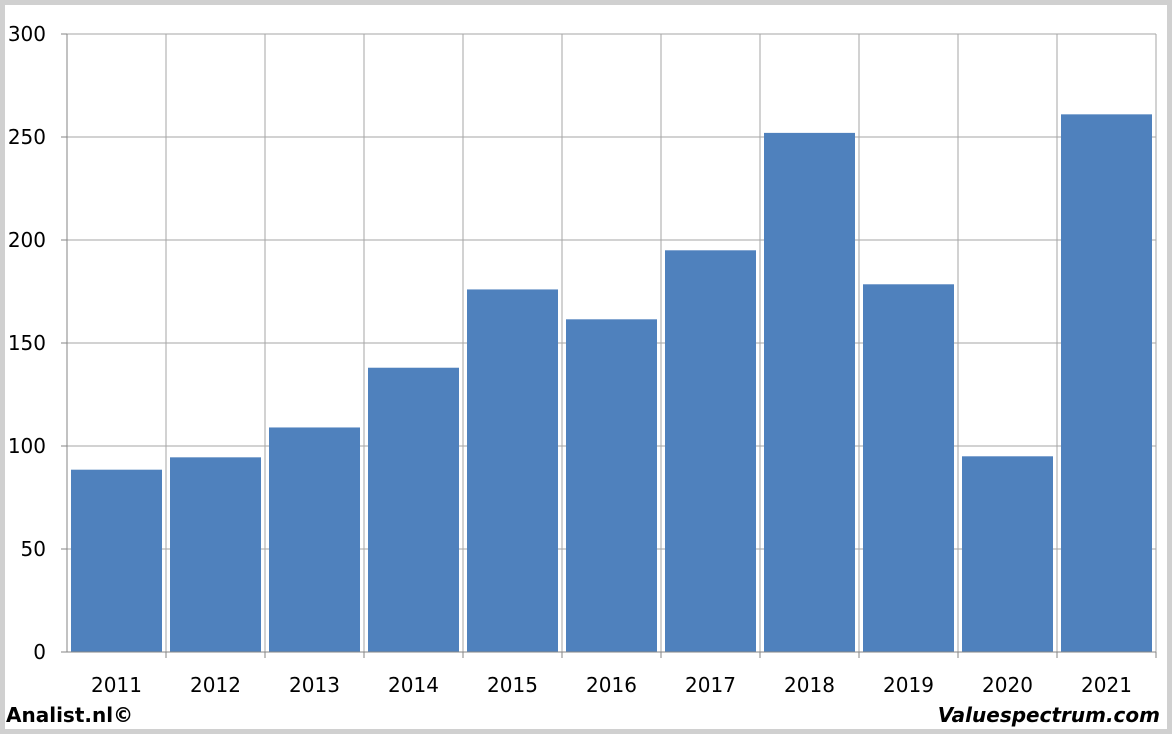  What do you see at coordinates (39, 652) in the screenshot?
I see `y-tick-label: 0` at bounding box center [39, 652].